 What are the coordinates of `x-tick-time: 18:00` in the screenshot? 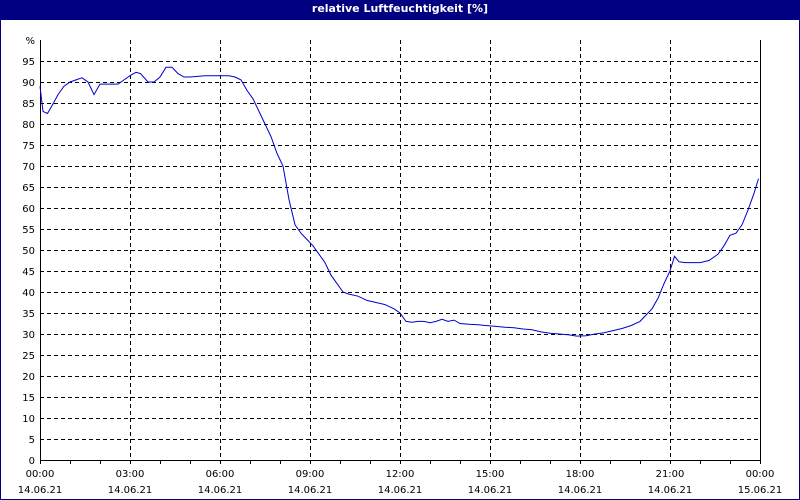 It's located at (580, 474).